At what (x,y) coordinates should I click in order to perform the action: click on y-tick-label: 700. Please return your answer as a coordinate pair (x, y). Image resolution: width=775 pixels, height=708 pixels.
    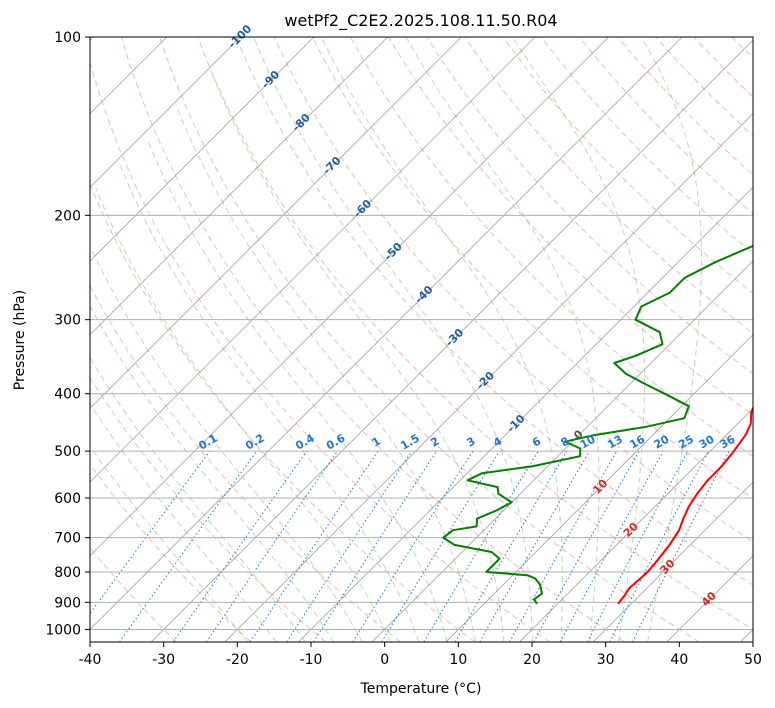
    Looking at the image, I should click on (67, 539).